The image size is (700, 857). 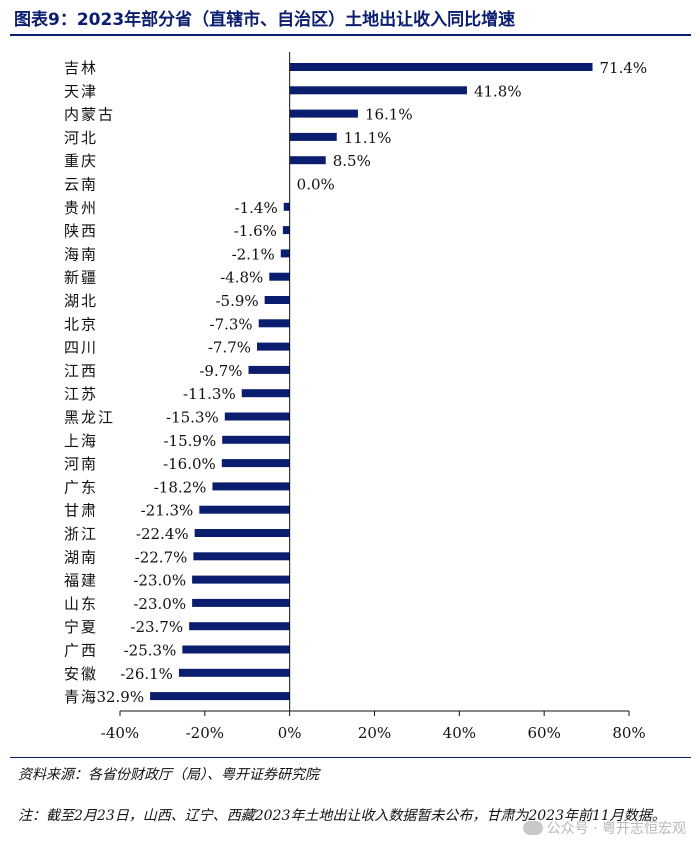 I want to click on category-label: 青海, so click(x=81, y=697).